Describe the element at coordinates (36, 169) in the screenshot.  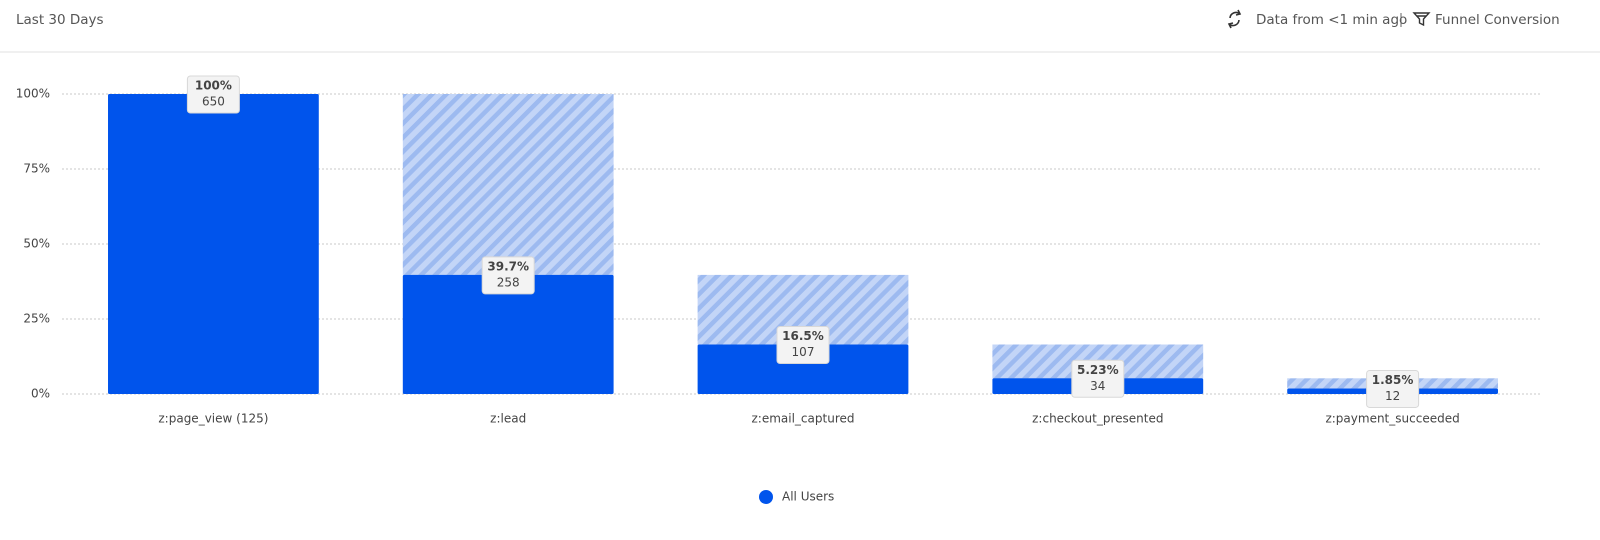
I see `y-tick-label: 75%` at that location.